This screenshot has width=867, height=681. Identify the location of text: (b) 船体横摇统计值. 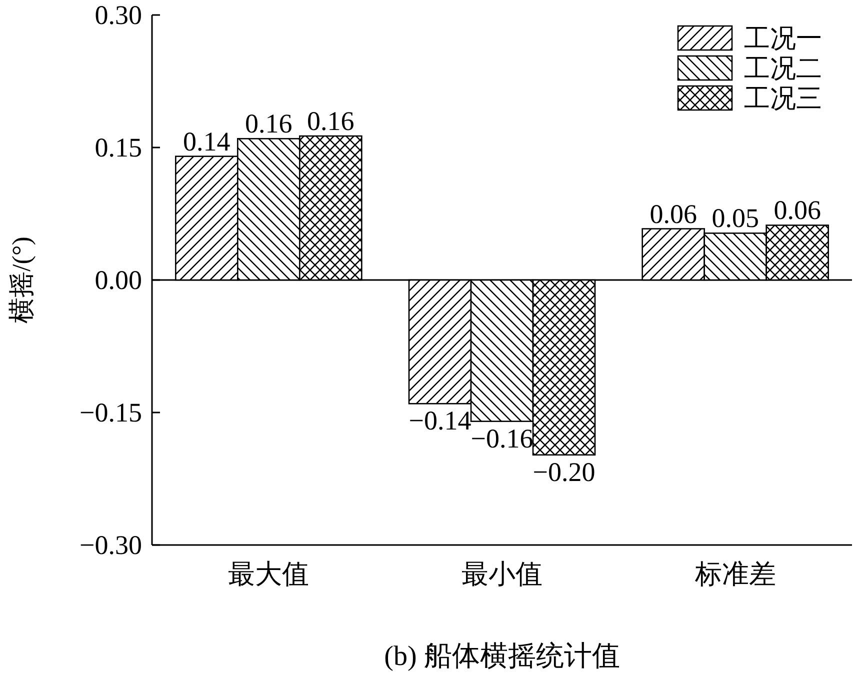
(502, 656).